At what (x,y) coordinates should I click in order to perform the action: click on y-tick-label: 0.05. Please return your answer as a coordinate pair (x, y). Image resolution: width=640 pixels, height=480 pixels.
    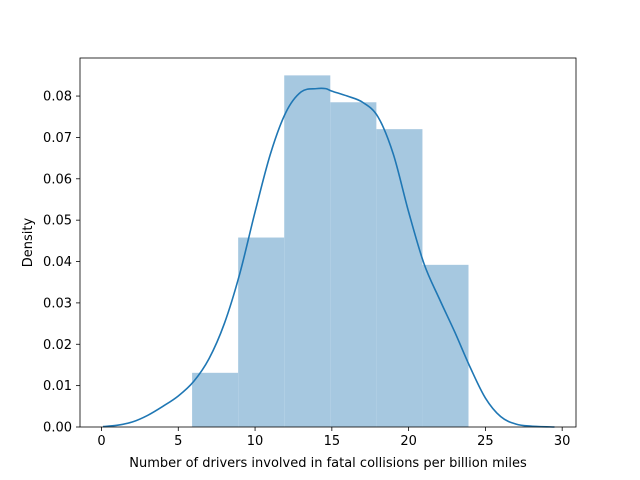
    Looking at the image, I should click on (57, 221).